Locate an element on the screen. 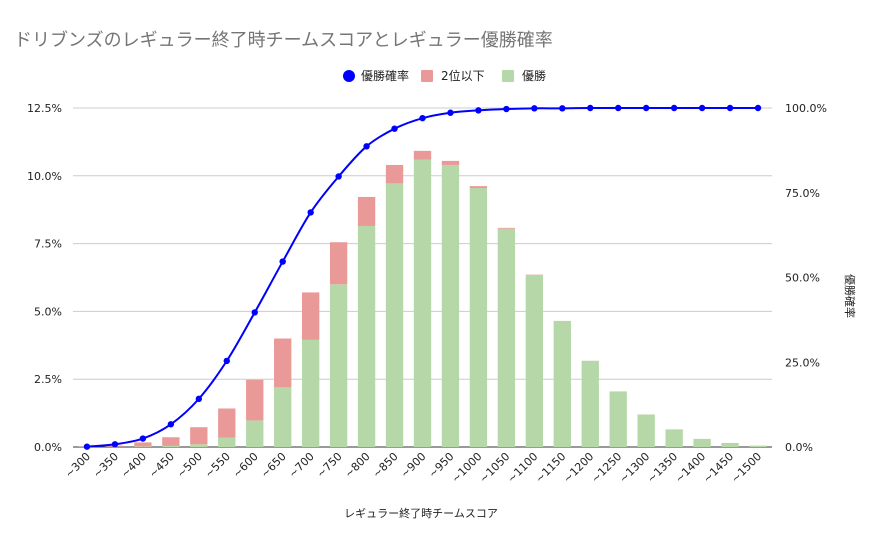  right-tick-label: 50.0% is located at coordinates (802, 278).